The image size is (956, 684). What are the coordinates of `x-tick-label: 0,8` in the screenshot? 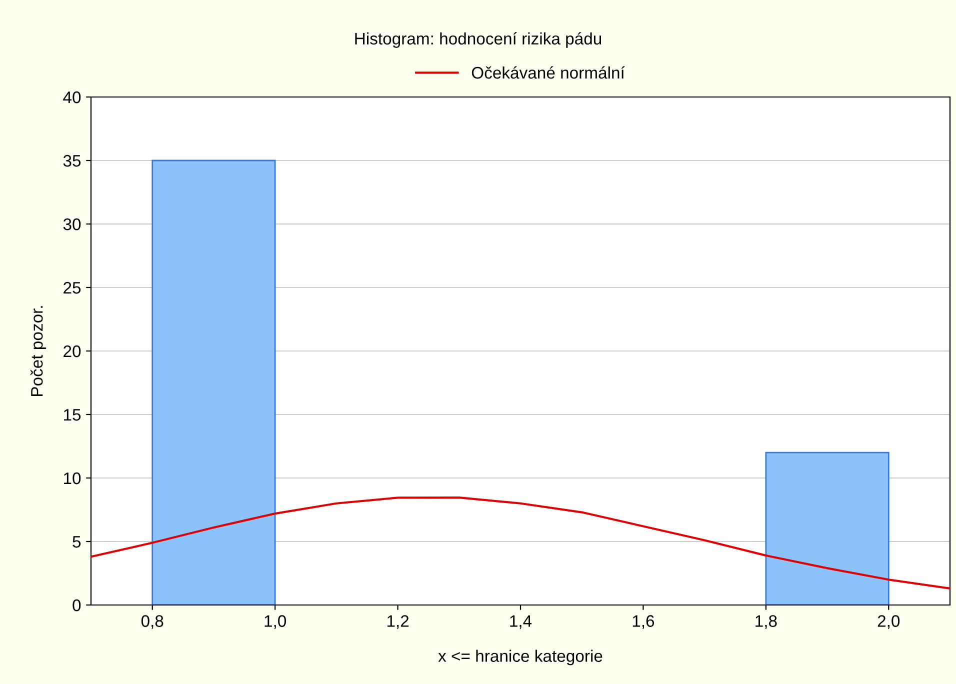 It's located at (152, 622).